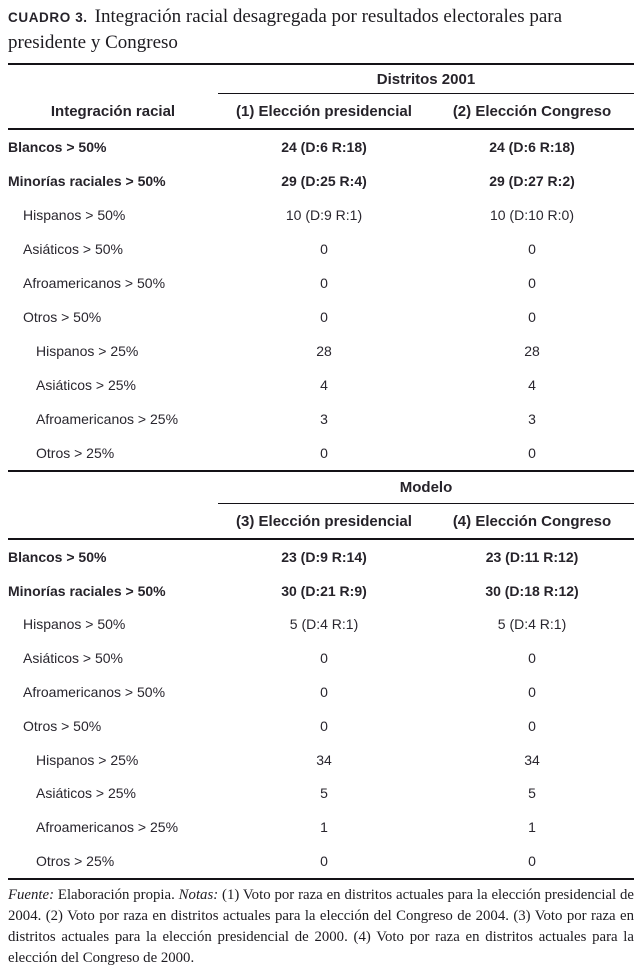 The width and height of the screenshot is (641, 969). I want to click on table-row: Asiáticos > 25% 4 4, so click(321, 385).